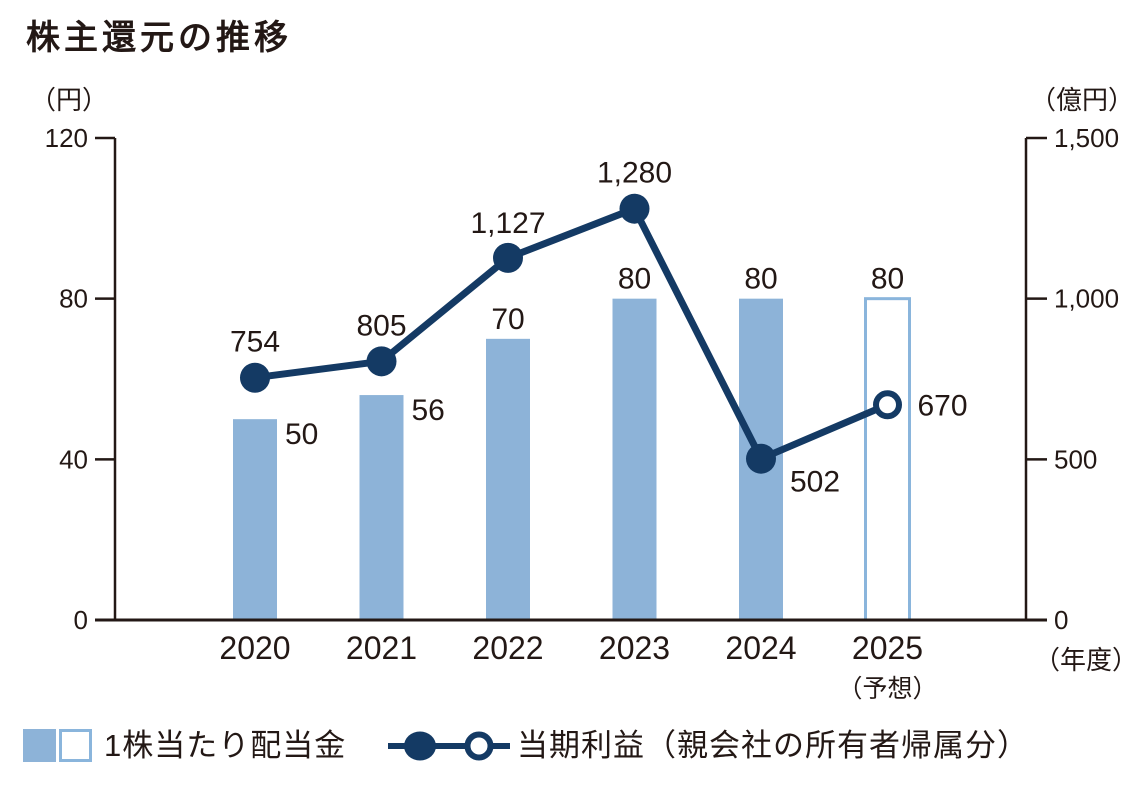 Image resolution: width=1144 pixels, height=785 pixels. Describe the element at coordinates (381, 648) in the screenshot. I see `x-tick-label-2021: 2021` at that location.